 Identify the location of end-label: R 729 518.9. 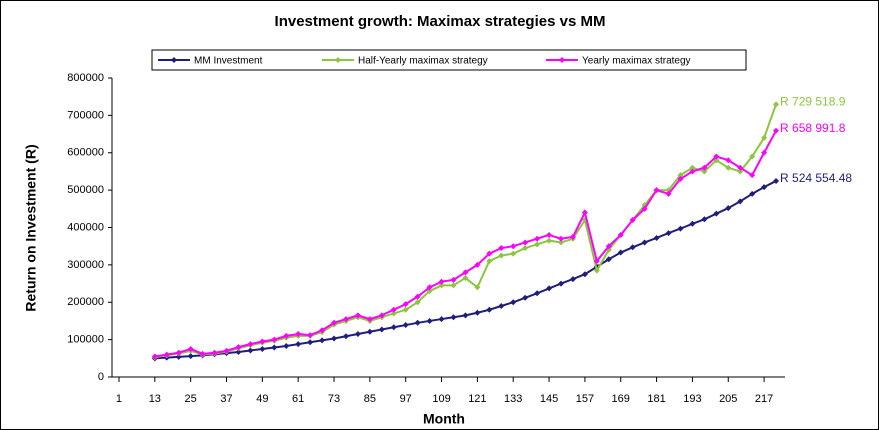
(813, 102).